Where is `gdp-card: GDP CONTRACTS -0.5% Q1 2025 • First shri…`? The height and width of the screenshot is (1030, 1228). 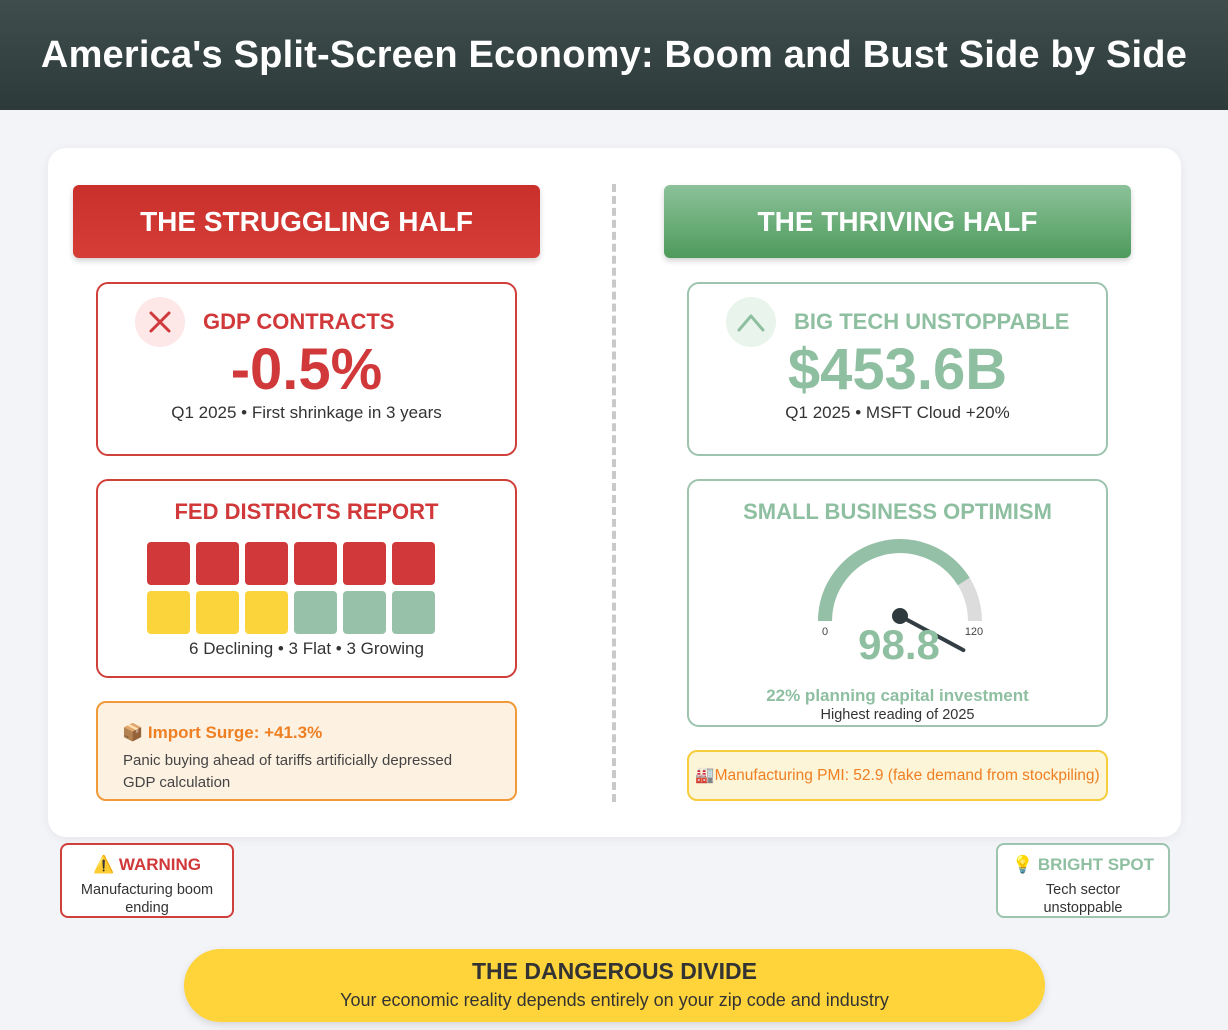 gdp-card: GDP CONTRACTS -0.5% Q1 2025 • First shri… is located at coordinates (306, 369).